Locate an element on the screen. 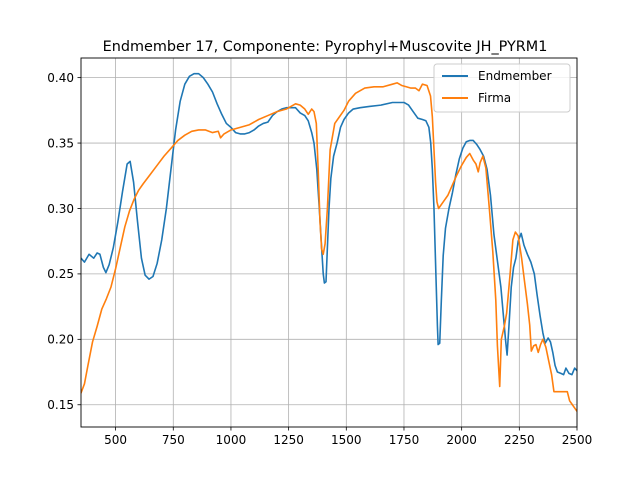 Image resolution: width=640 pixels, height=480 pixels. y-tick-label: 0.20 is located at coordinates (60, 340).